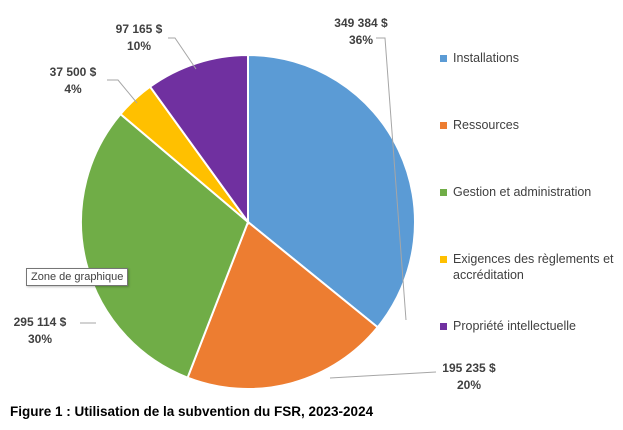 Image resolution: width=623 pixels, height=430 pixels. I want to click on legend-label-installations: Installations, so click(486, 58).